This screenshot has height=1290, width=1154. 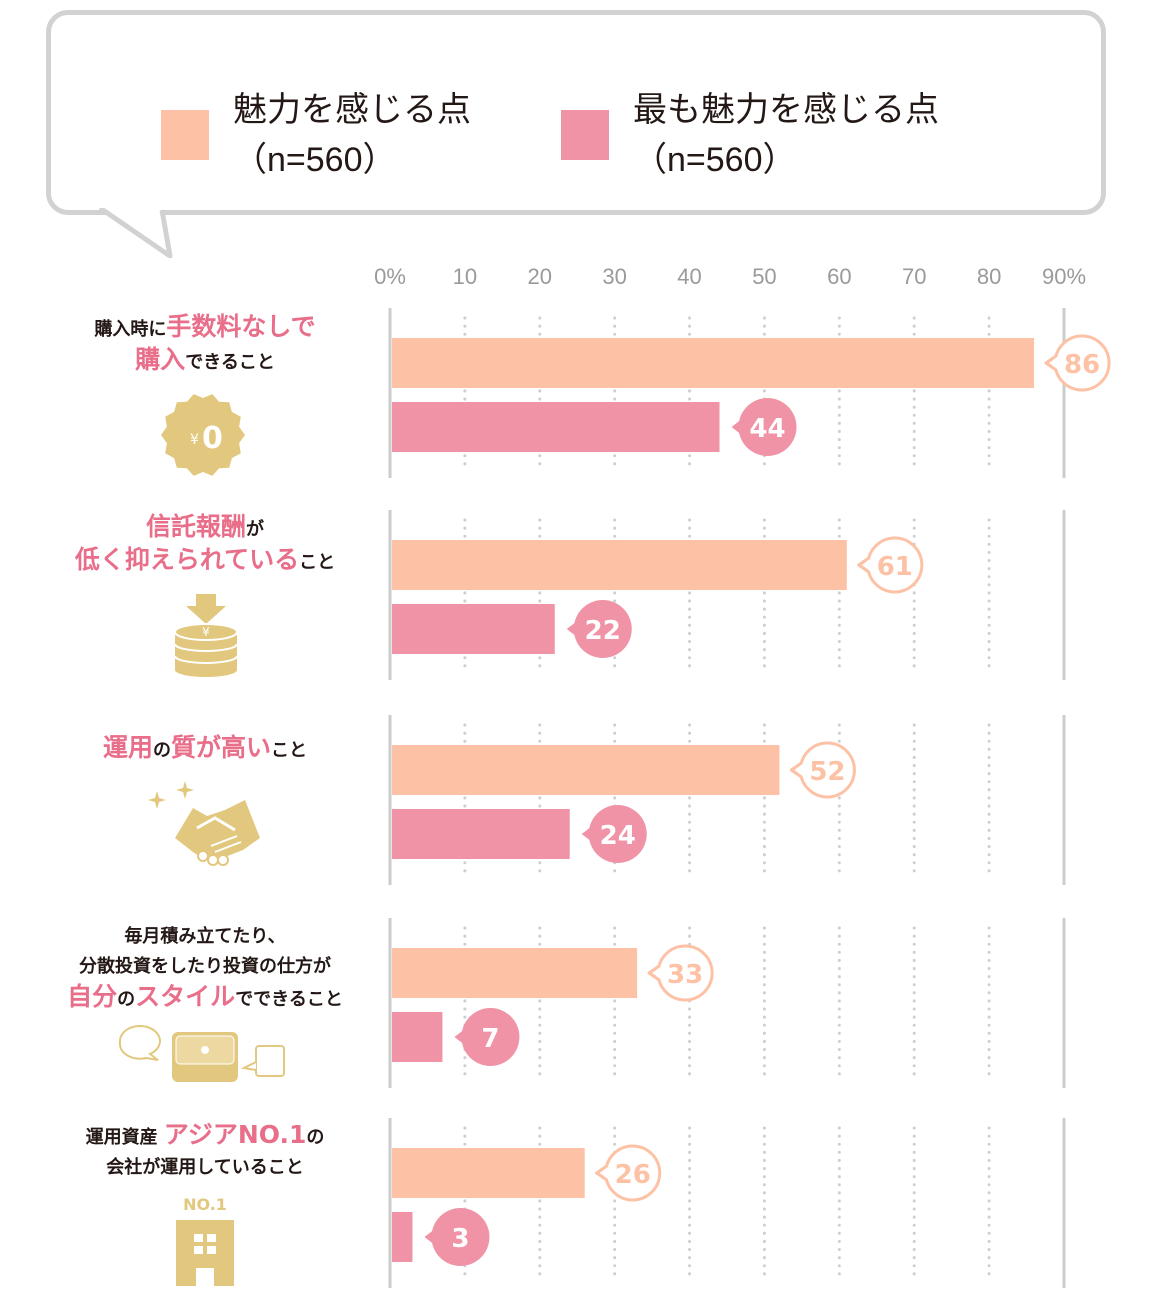 What do you see at coordinates (255, 529) in the screenshot?
I see `label-text: が` at bounding box center [255, 529].